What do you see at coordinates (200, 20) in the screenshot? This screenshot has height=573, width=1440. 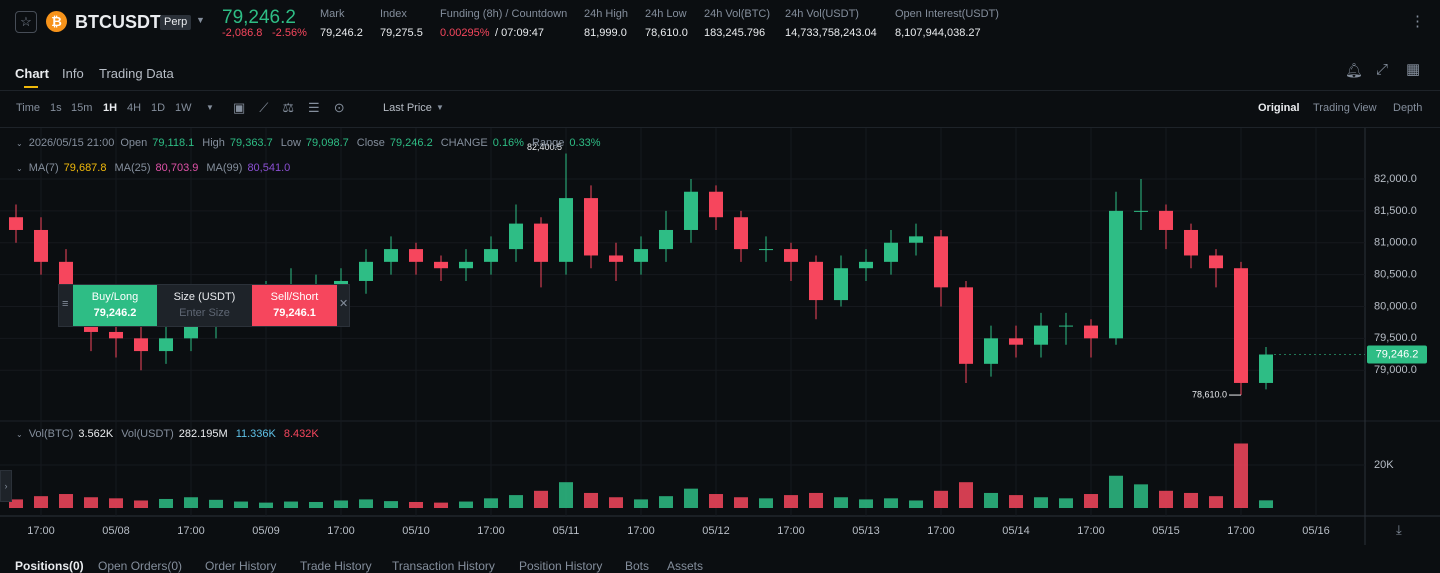 I see `caret: ▼` at bounding box center [200, 20].